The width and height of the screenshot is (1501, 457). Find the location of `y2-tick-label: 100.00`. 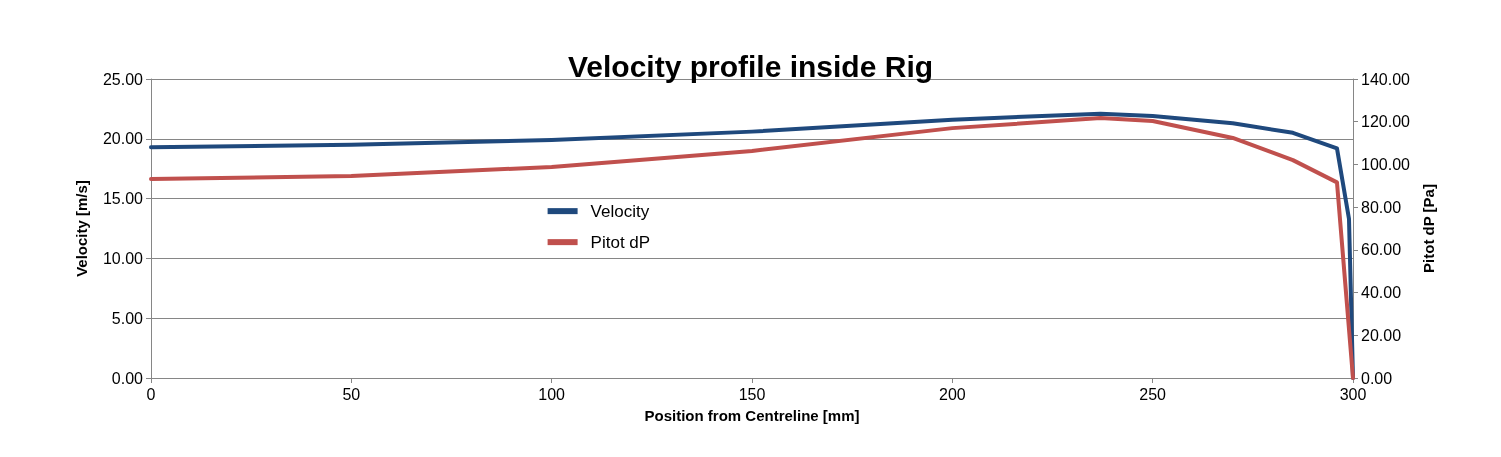

y2-tick-label: 100.00 is located at coordinates (1386, 164).